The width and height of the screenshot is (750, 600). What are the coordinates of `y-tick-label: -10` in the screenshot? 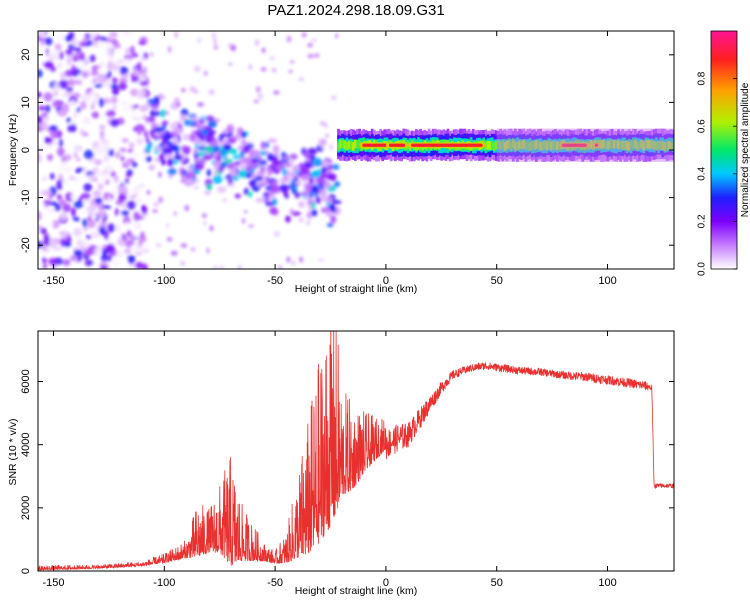 It's located at (26, 198).